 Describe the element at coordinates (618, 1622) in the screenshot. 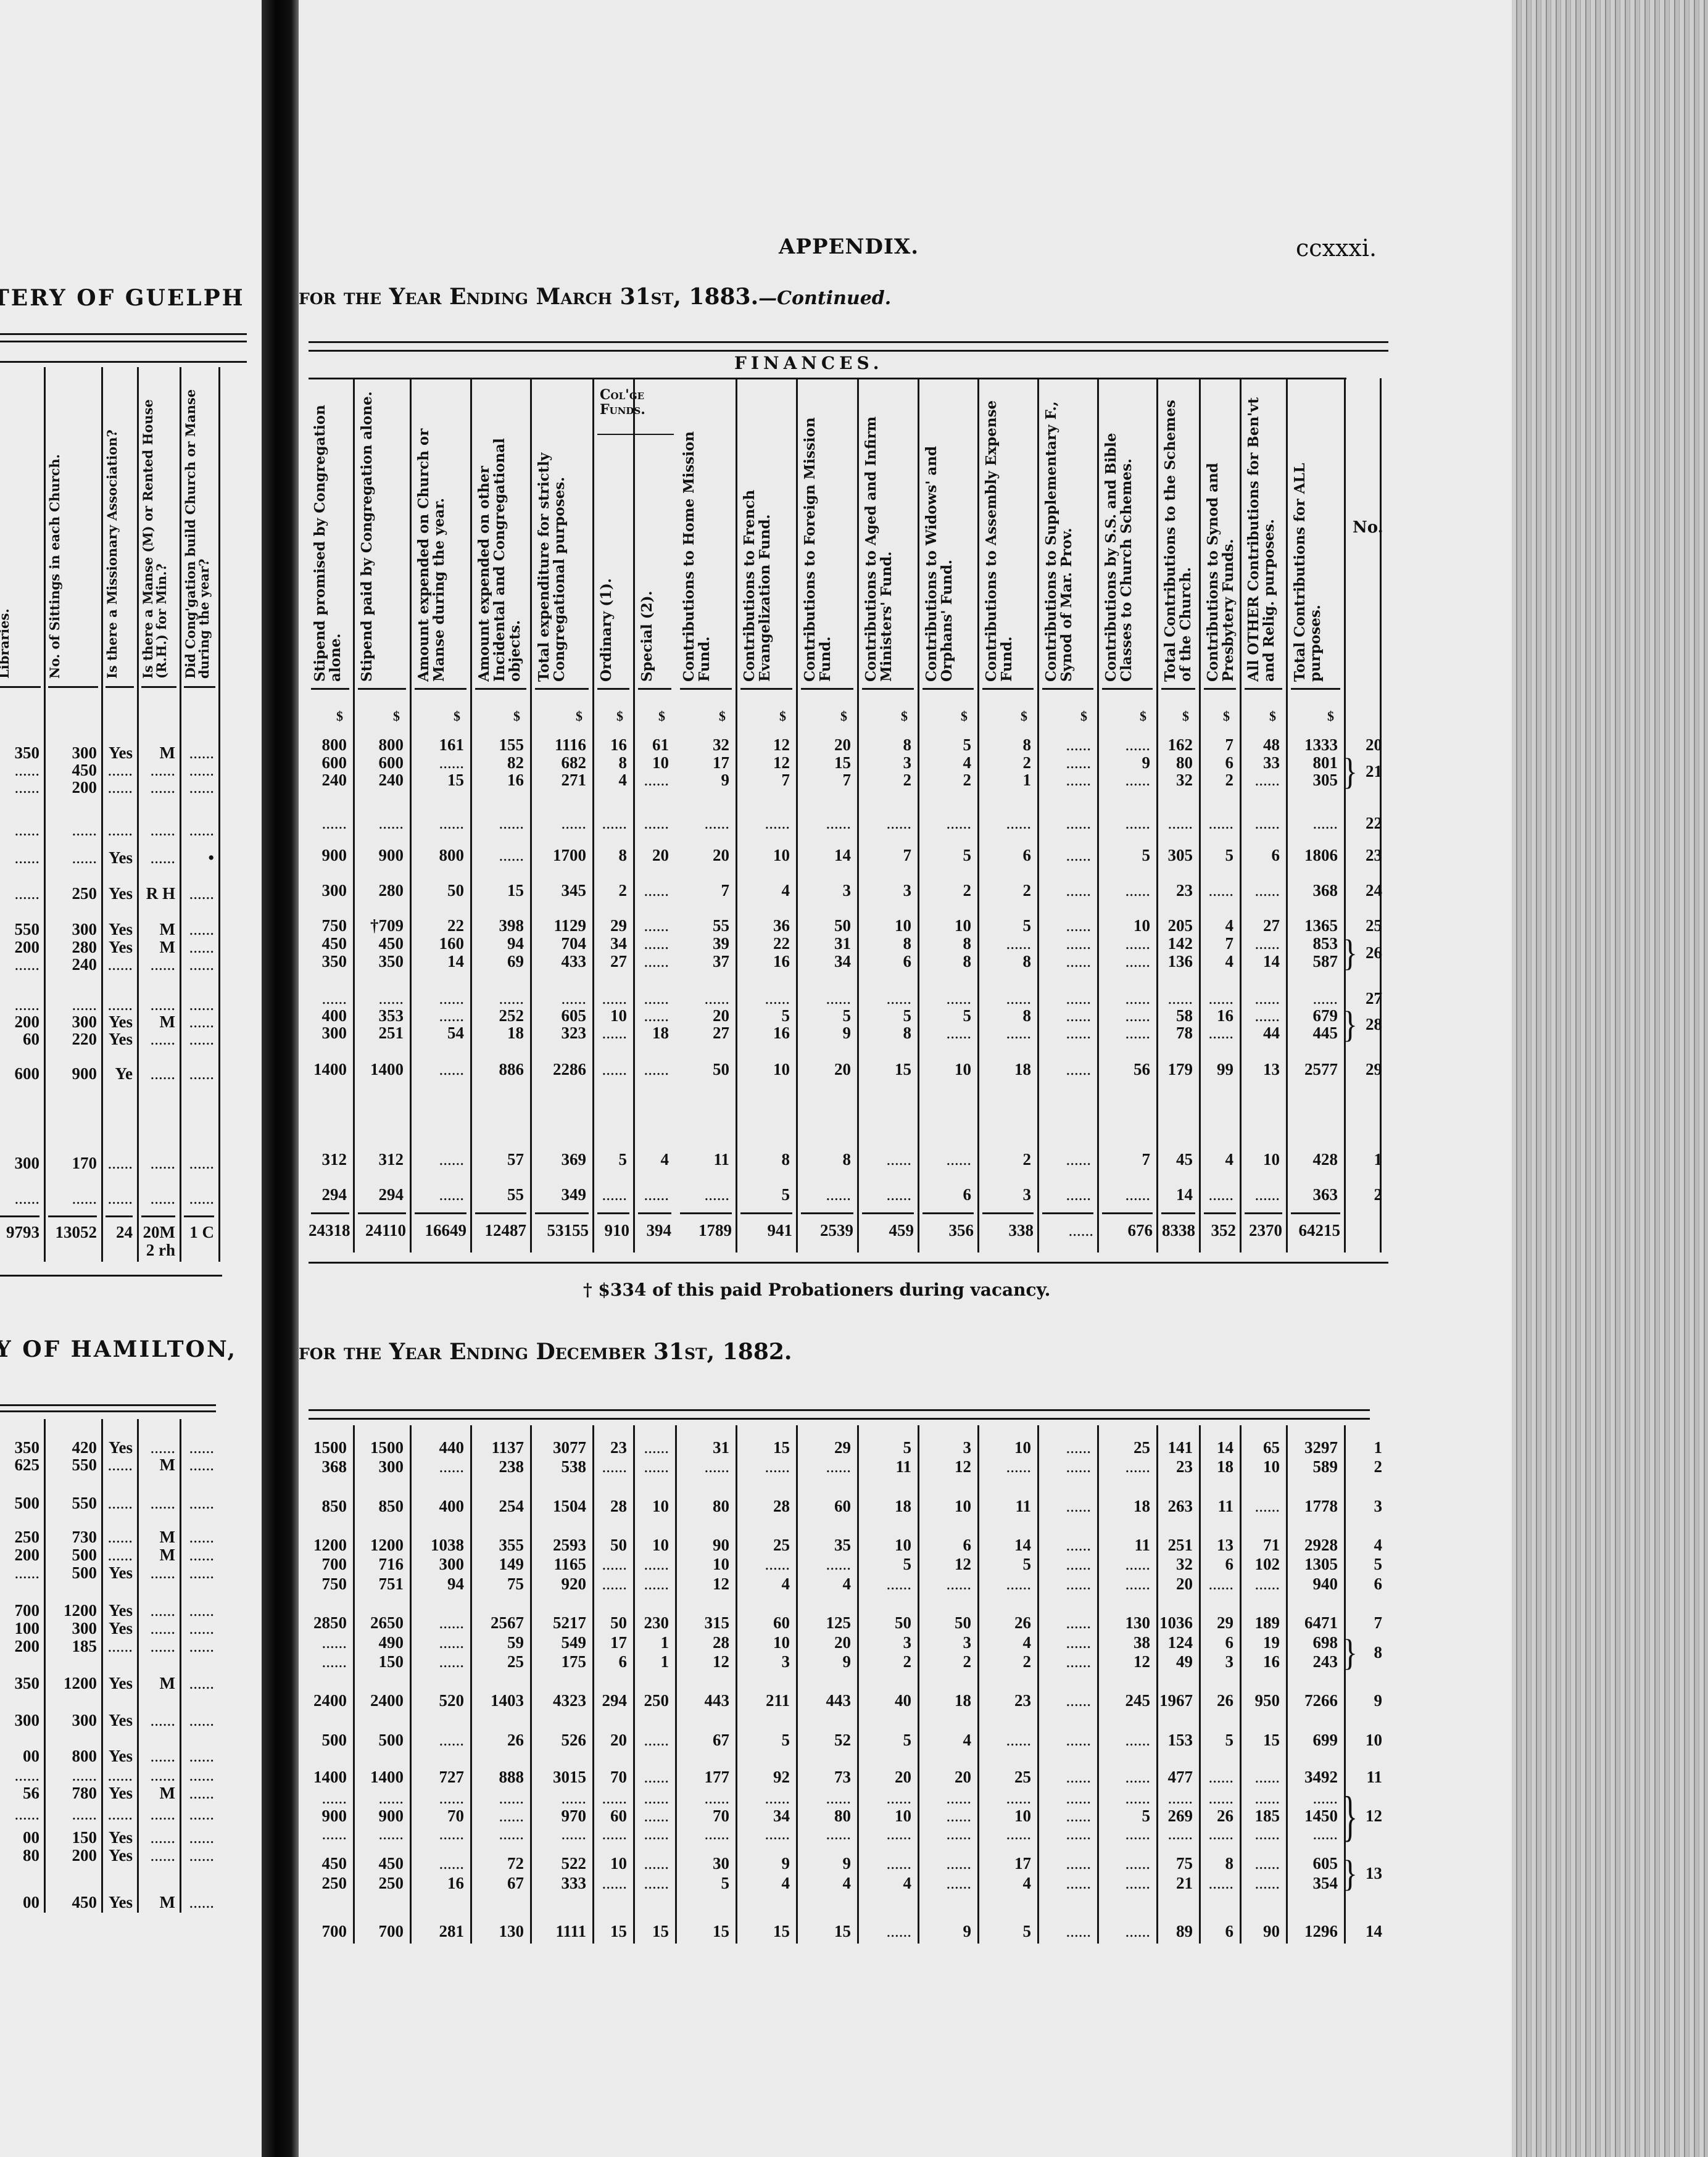

I see `table-cell: 50` at that location.